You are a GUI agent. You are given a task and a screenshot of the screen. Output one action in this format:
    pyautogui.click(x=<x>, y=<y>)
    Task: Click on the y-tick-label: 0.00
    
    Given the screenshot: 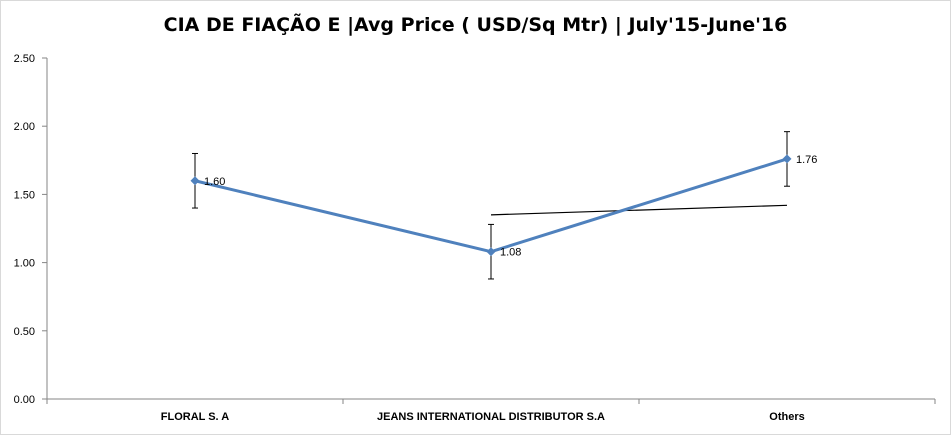 What is the action you would take?
    pyautogui.click(x=24, y=400)
    